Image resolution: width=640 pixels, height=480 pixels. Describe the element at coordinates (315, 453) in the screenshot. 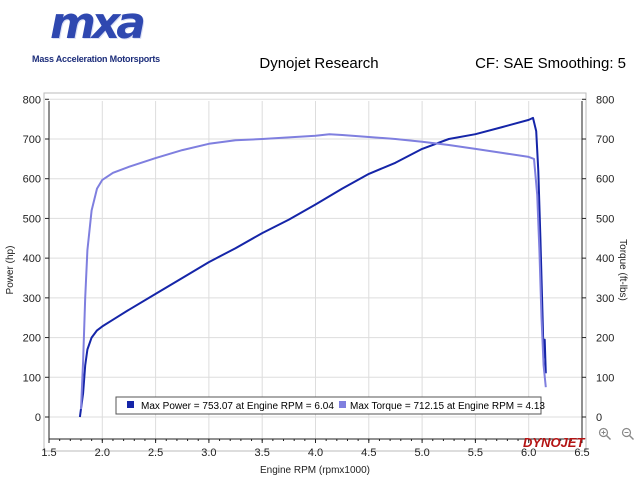

I see `x-tick-label: 4.0` at that location.